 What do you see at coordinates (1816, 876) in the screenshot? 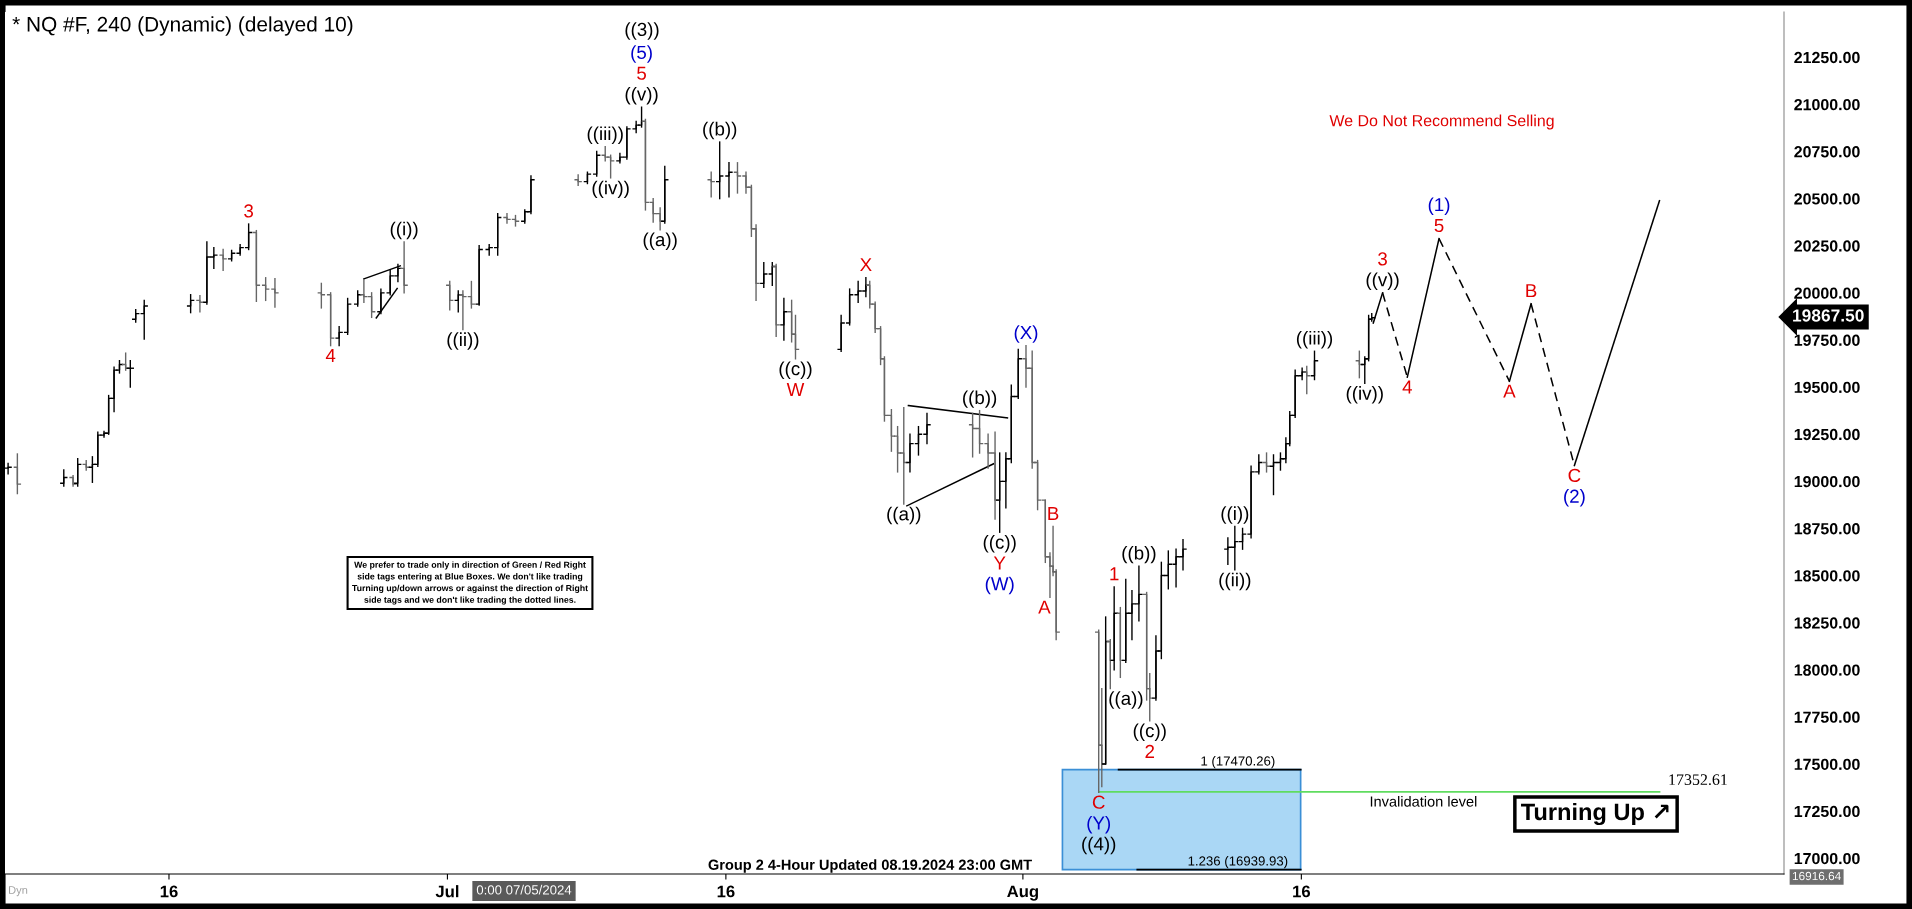
I see `text: 16916.64` at bounding box center [1816, 876].